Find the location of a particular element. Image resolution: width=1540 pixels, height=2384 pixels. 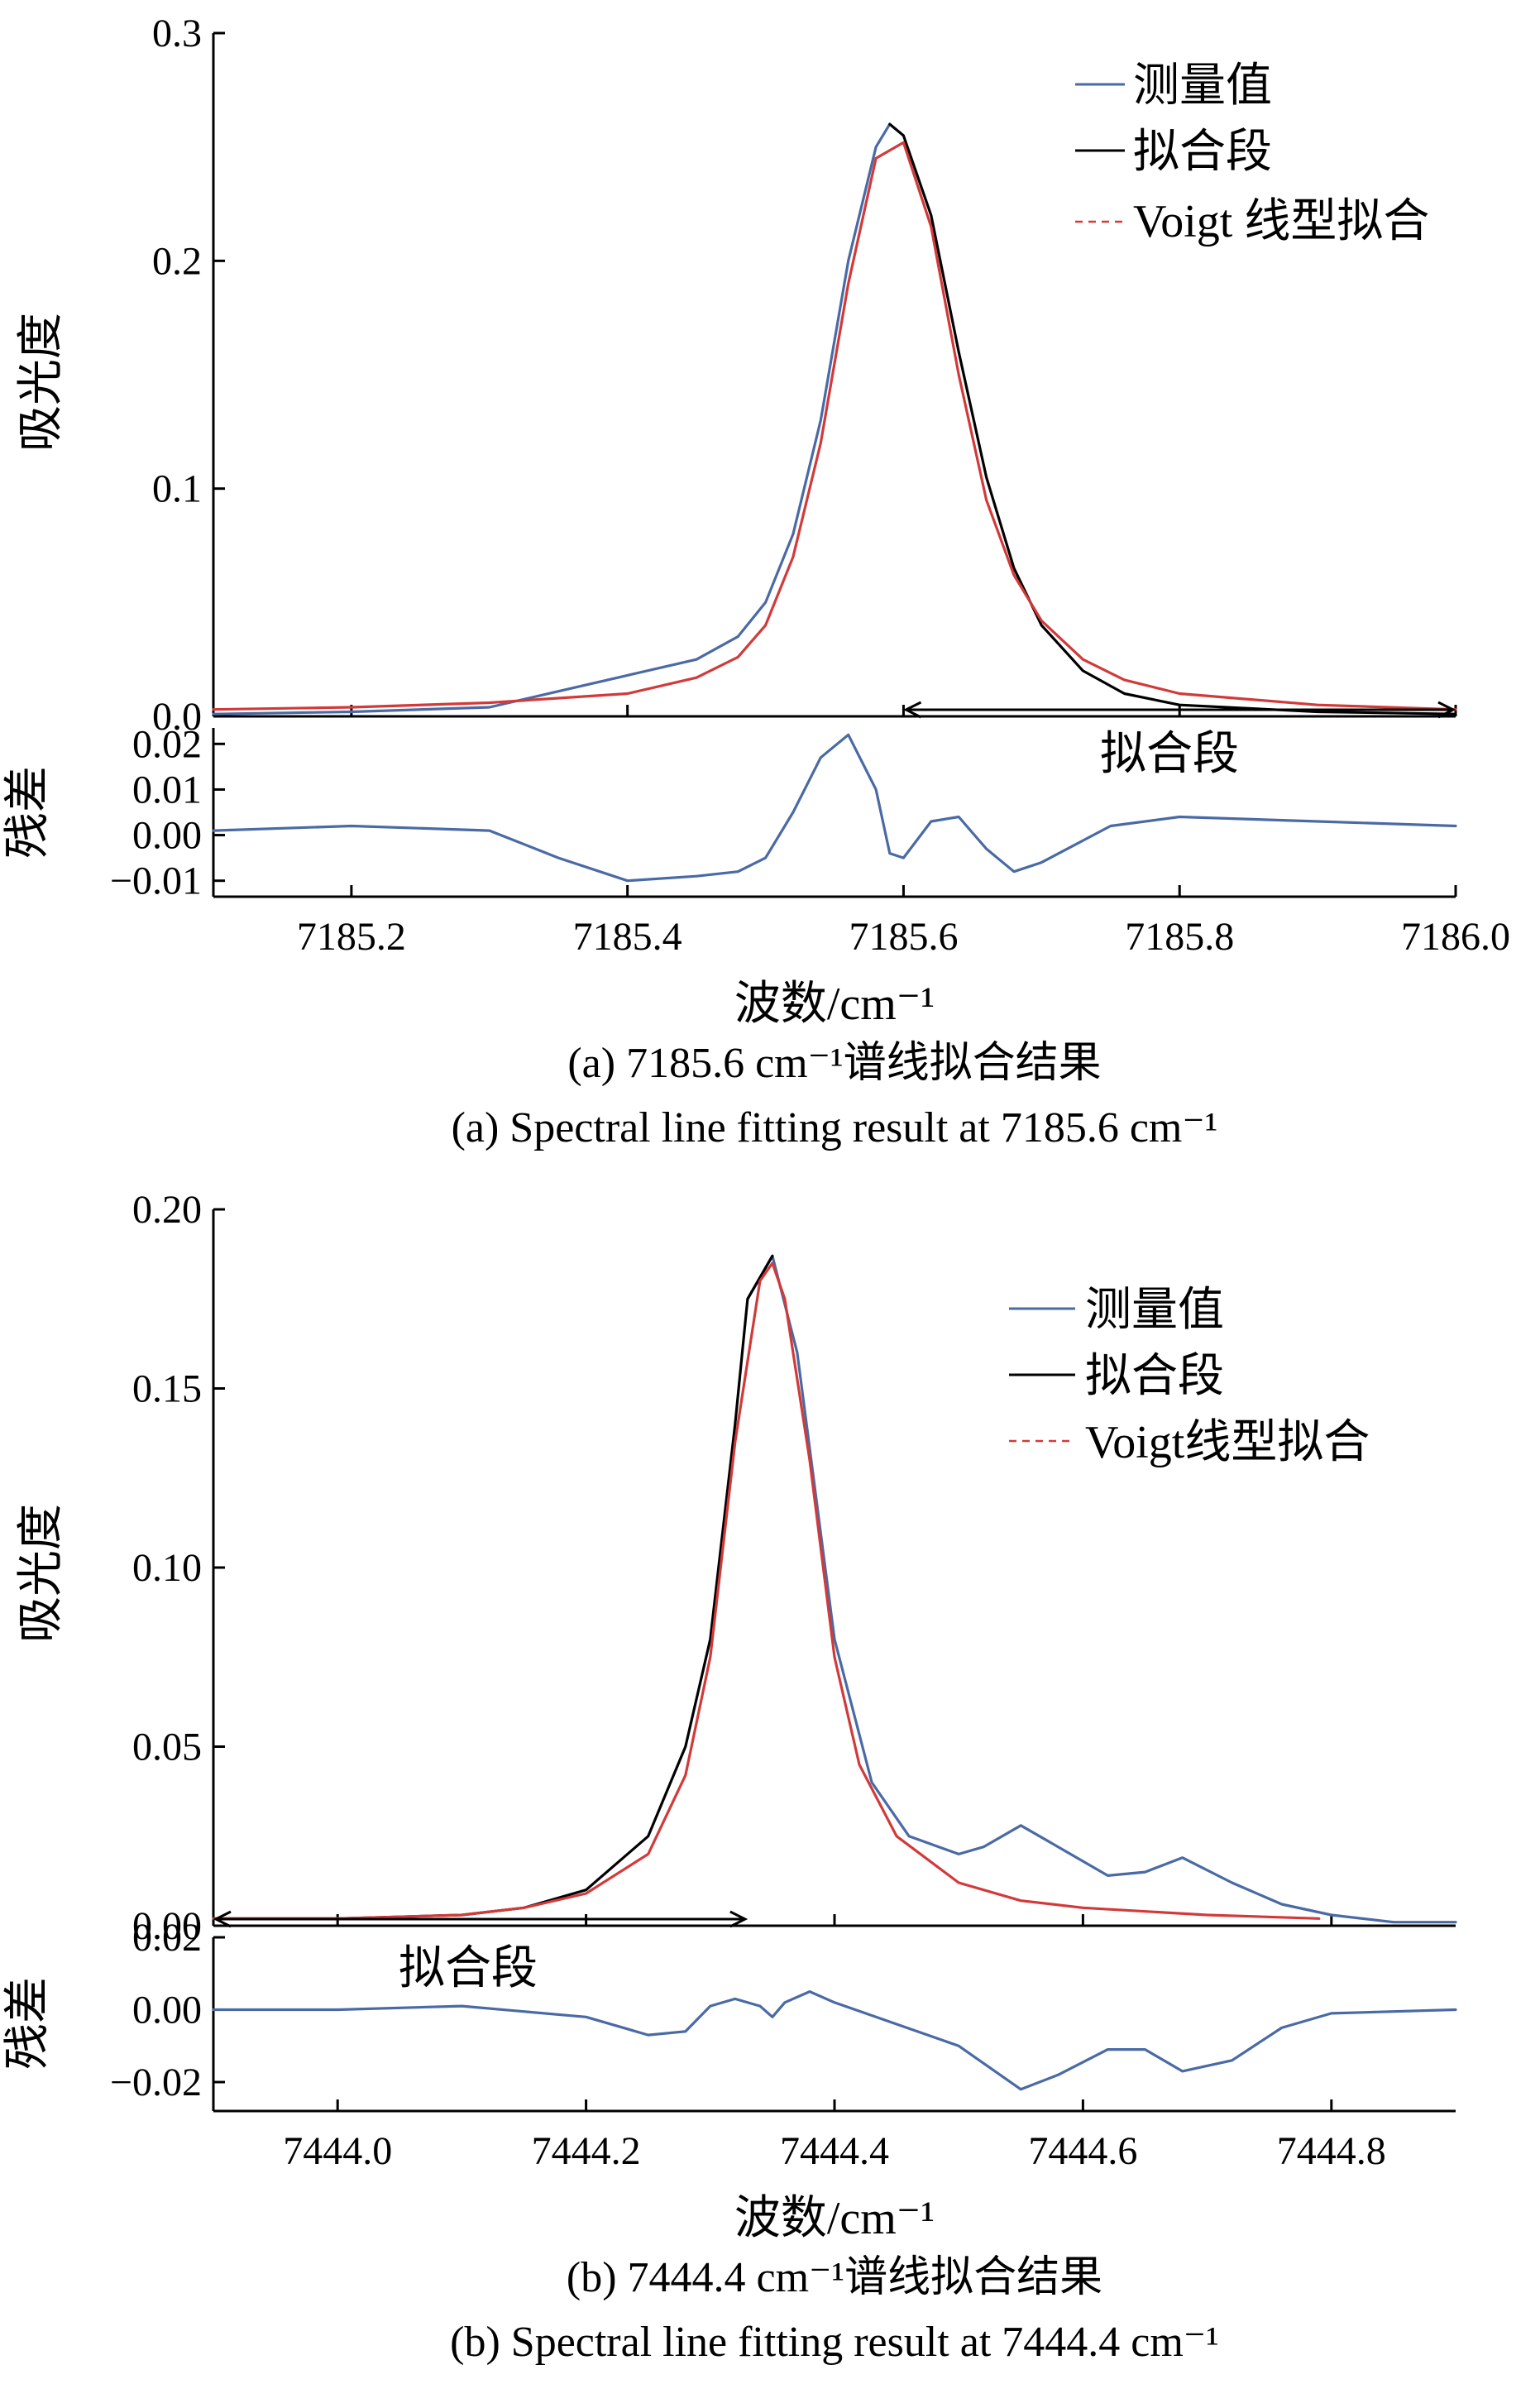

x-tick-label: 7185.6 is located at coordinates (903, 937).